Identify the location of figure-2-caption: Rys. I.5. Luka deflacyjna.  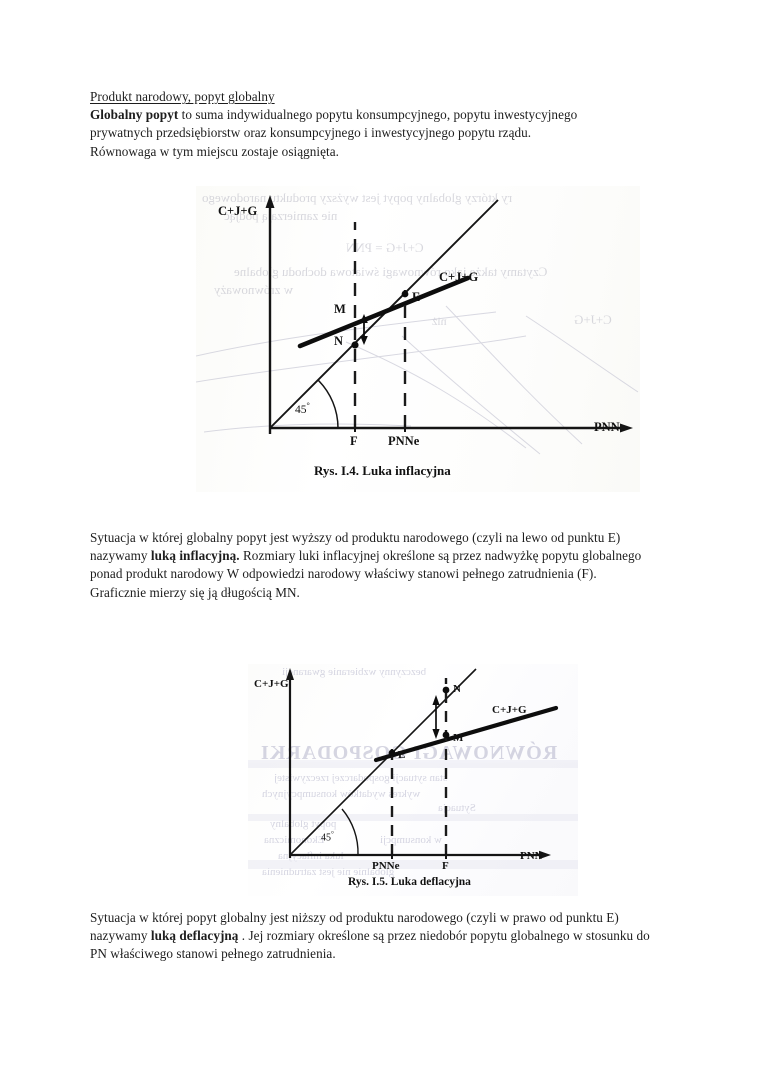
(409, 882).